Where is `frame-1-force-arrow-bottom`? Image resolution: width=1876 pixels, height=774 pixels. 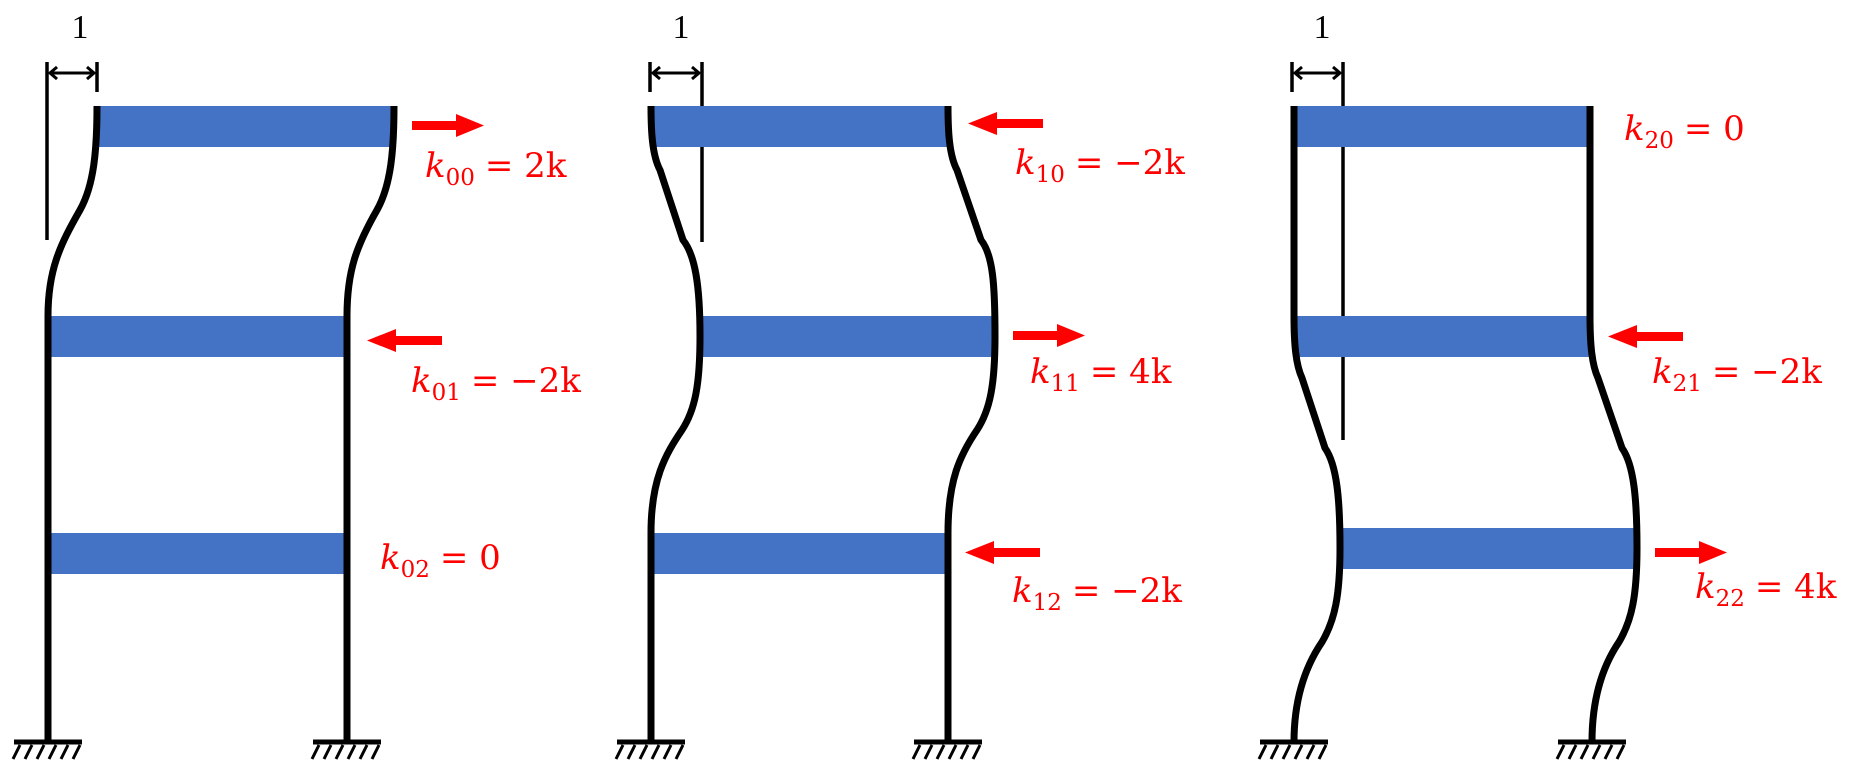
frame-1-force-arrow-bottom is located at coordinates (1002, 552).